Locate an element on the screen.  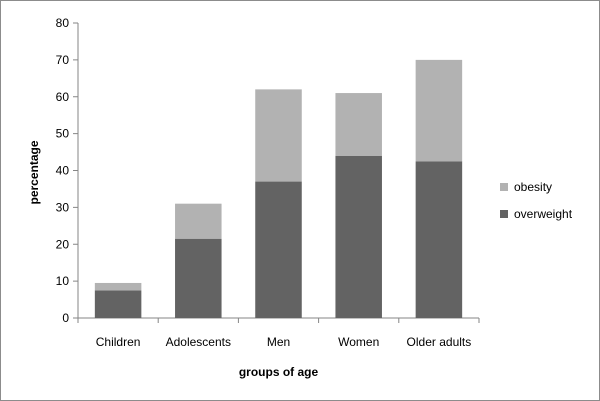
x-axis: Children Adolescents Men Women Older adults is located at coordinates (278, 333).